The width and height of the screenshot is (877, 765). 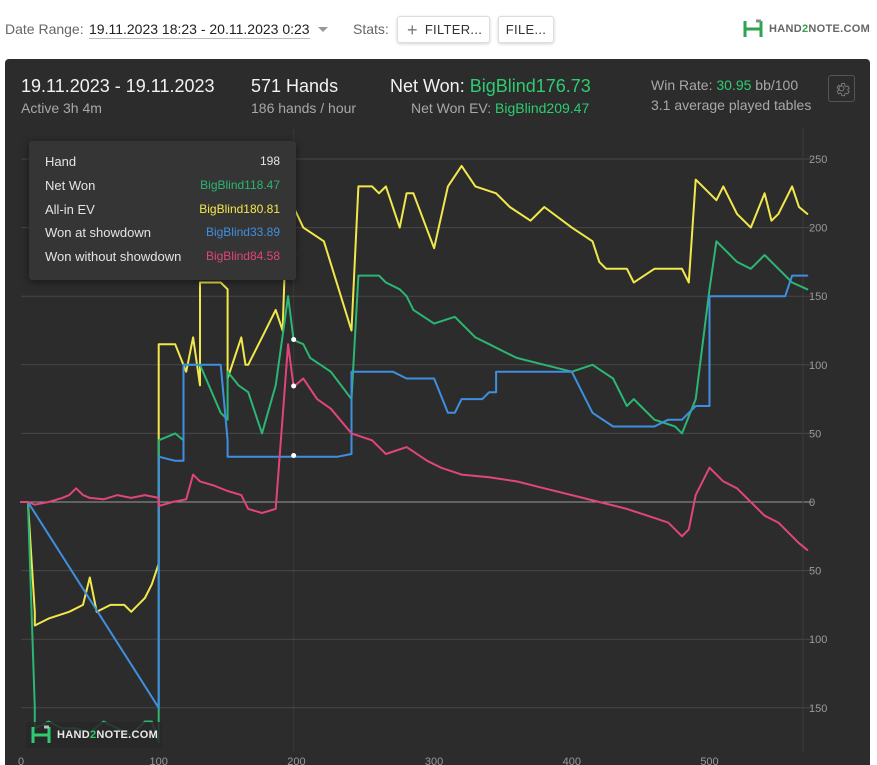 I want to click on win-rate-unit: bb/100, so click(x=777, y=85).